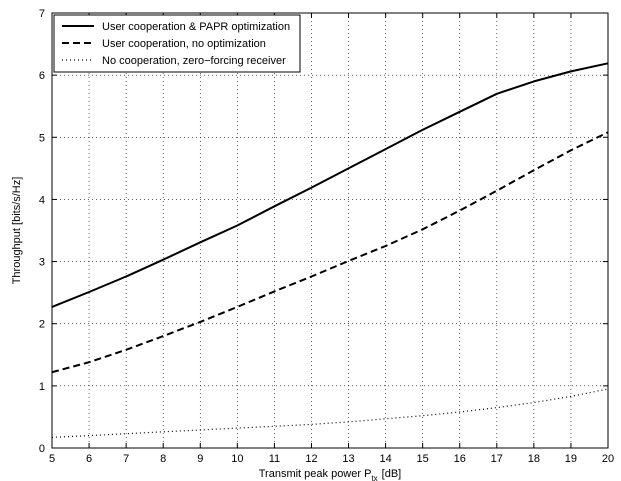 The image size is (621, 481). What do you see at coordinates (52, 459) in the screenshot?
I see `x-tick-label: 5` at bounding box center [52, 459].